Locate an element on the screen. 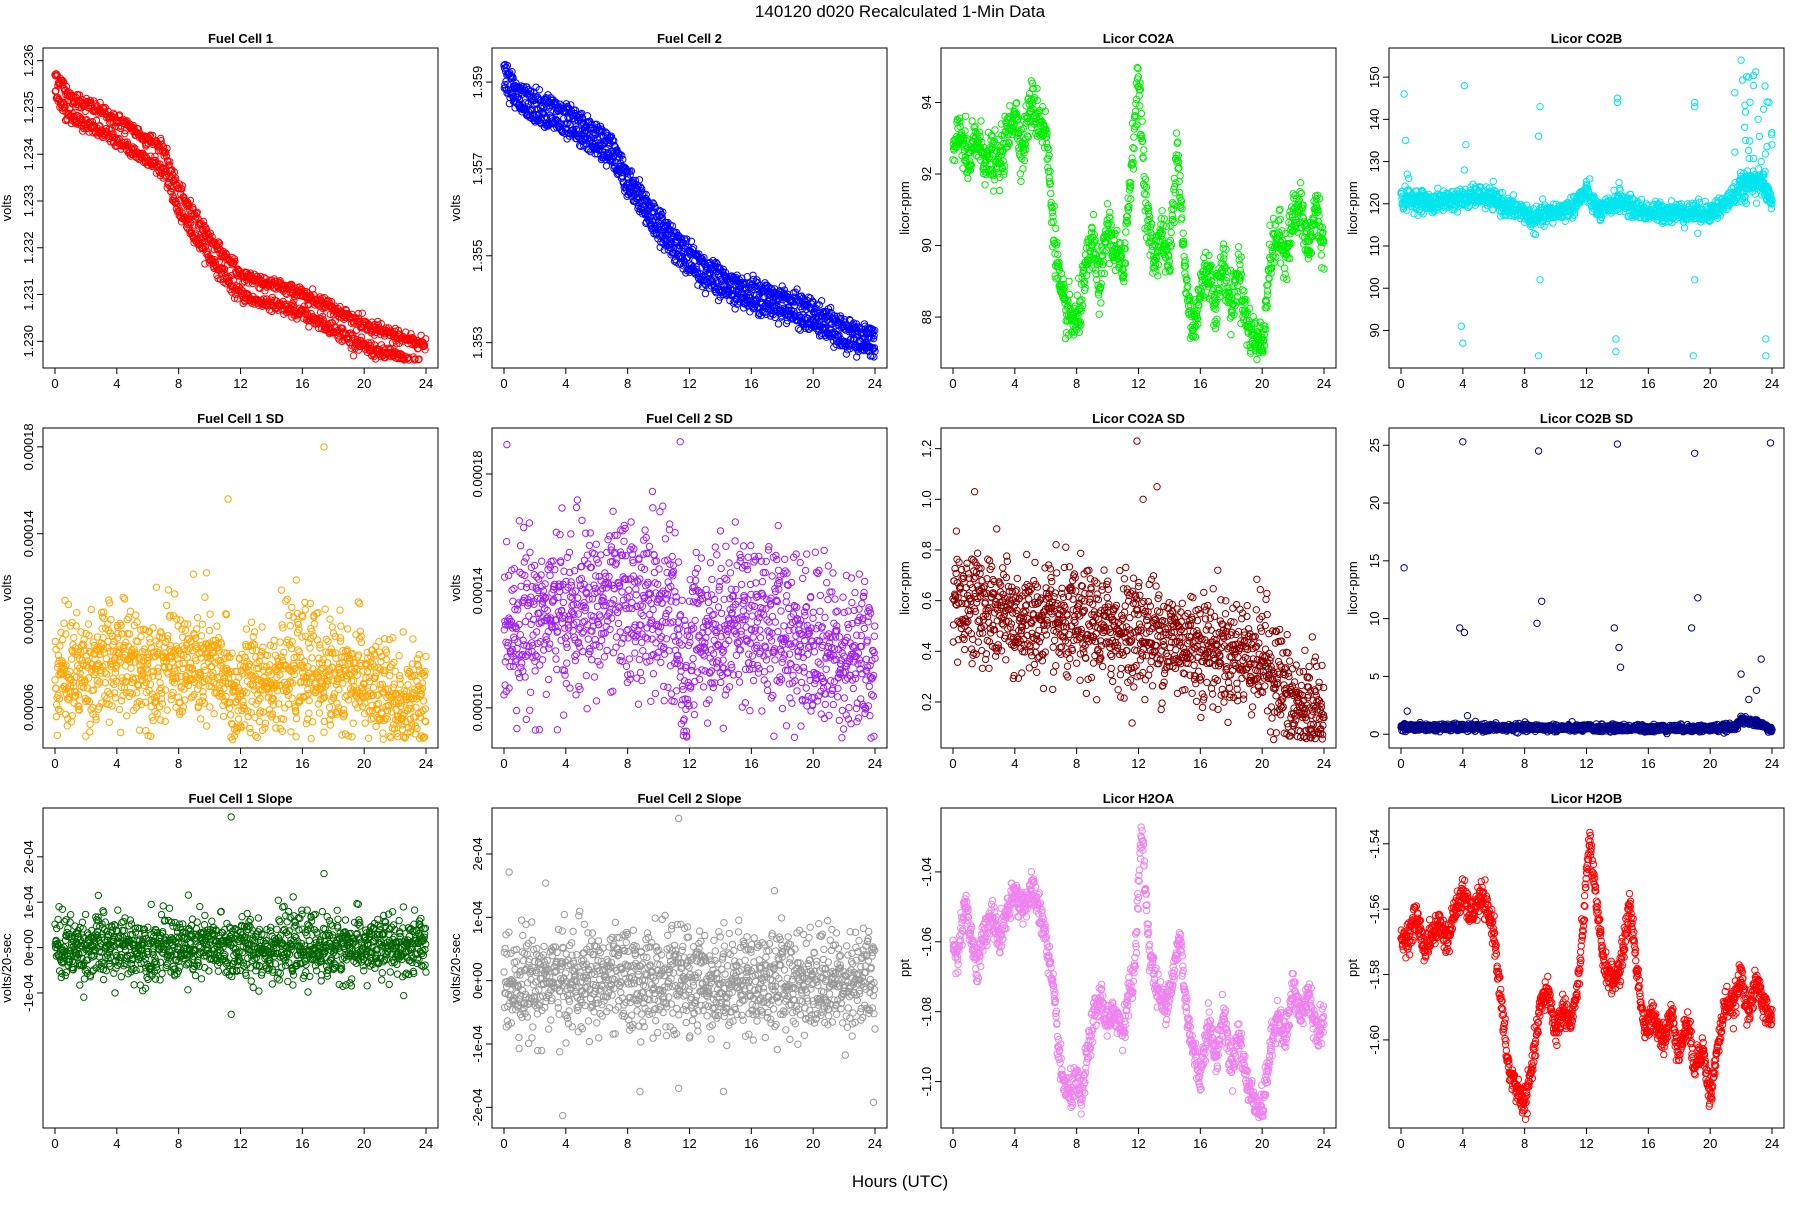 The image size is (1800, 1205). y-tick-label: 1.233 is located at coordinates (28, 201).